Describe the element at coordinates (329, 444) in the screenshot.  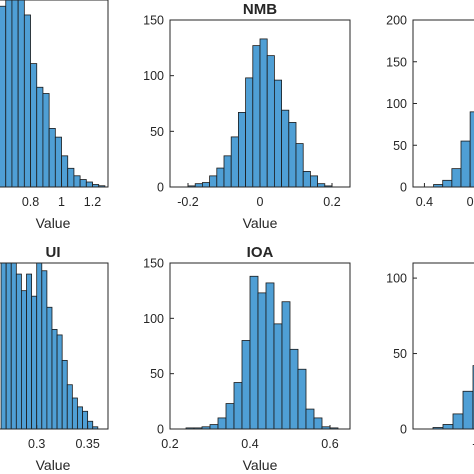
I see `x-tick-label: 0.6` at that location.